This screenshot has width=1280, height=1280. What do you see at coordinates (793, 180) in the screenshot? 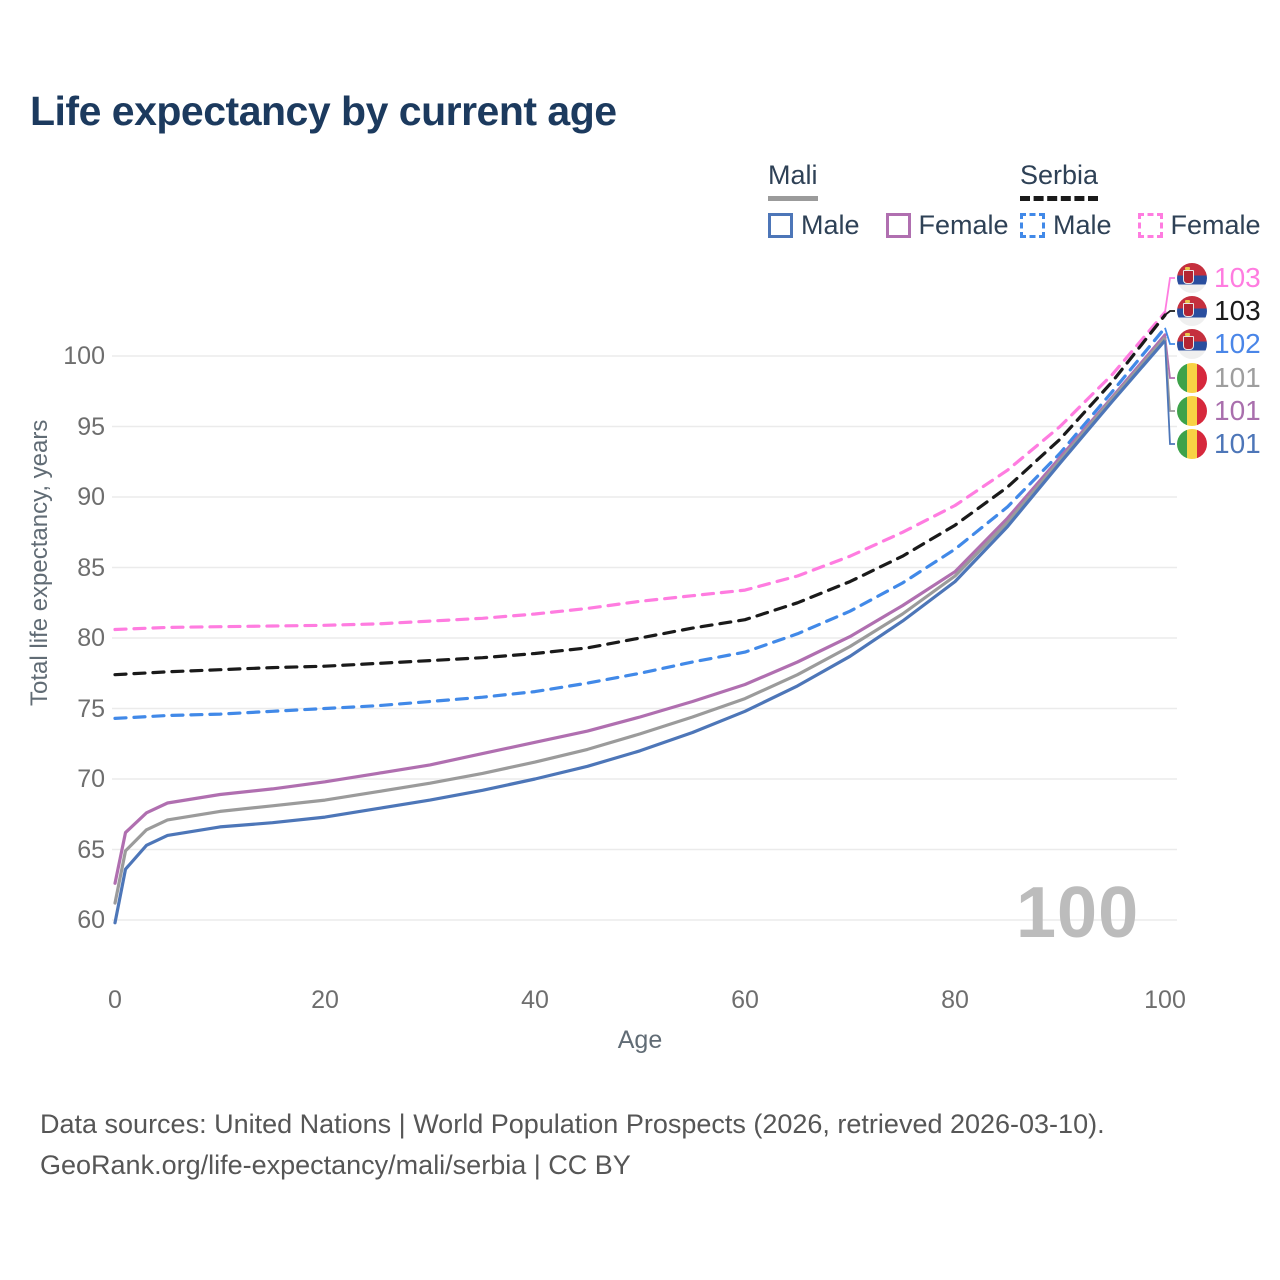
I see `legend-country-mali: Mali` at bounding box center [793, 180].